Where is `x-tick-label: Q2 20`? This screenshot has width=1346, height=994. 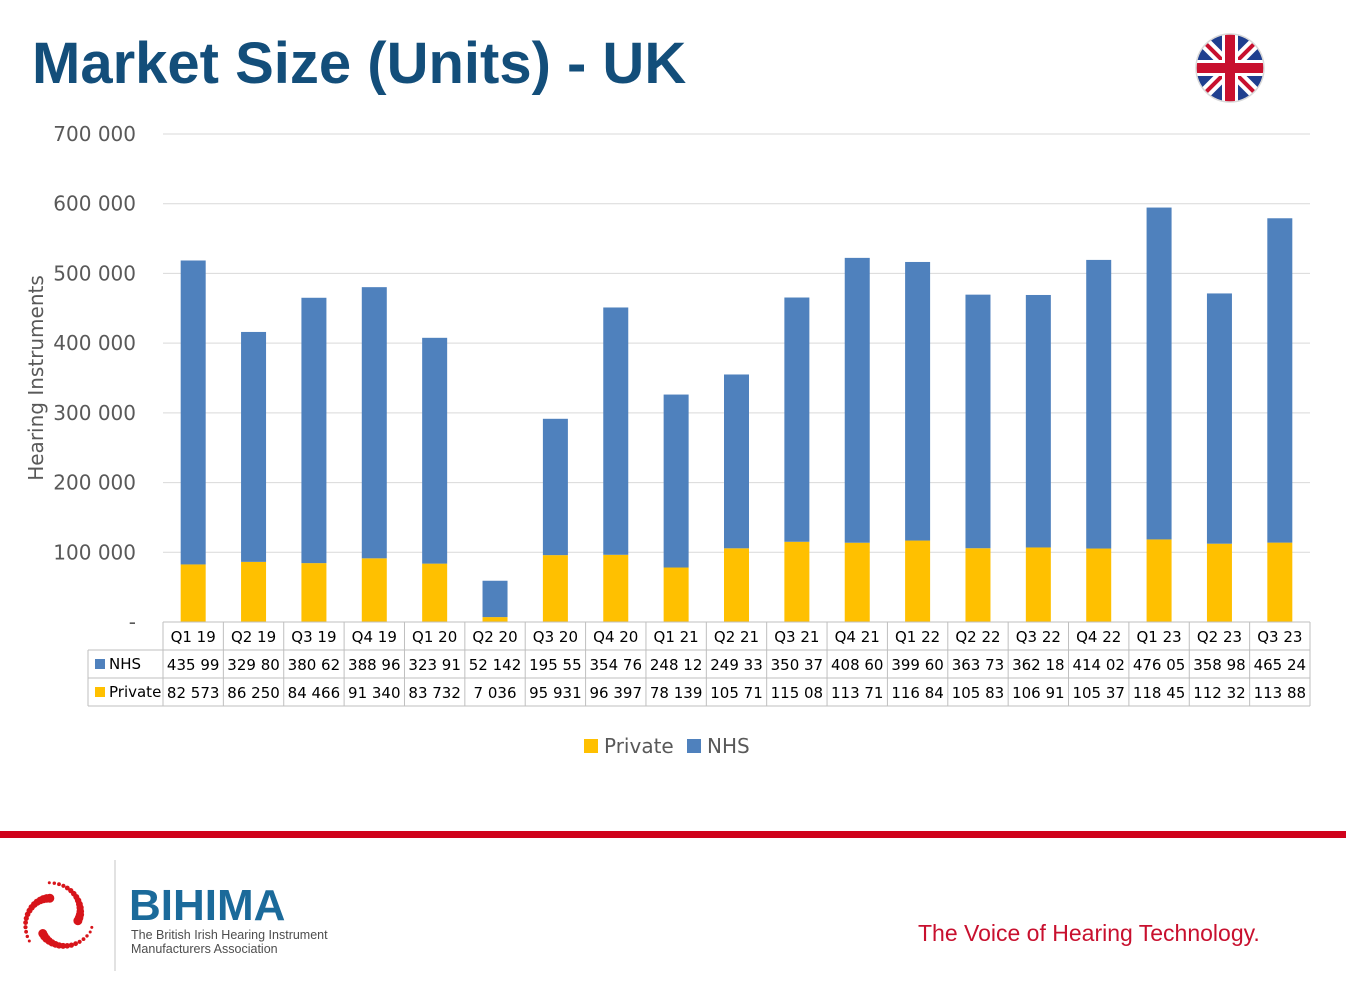 x-tick-label: Q2 20 is located at coordinates (494, 637).